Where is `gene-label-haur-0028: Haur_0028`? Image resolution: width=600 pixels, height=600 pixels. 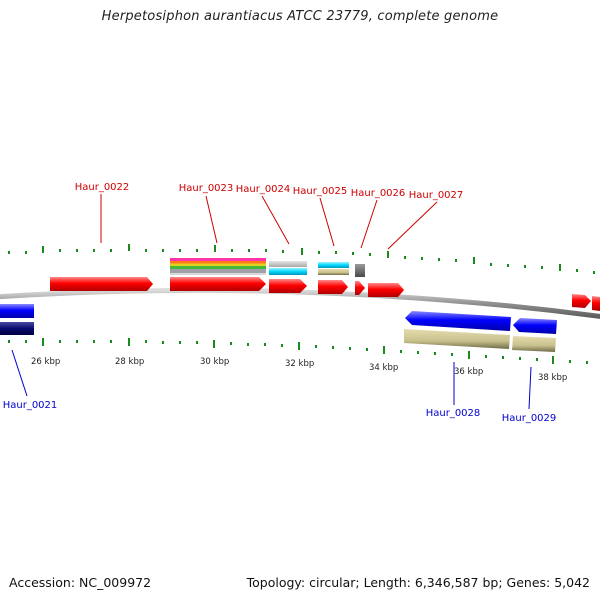
gene-label-haur-0028: Haur_0028 is located at coordinates (453, 413).